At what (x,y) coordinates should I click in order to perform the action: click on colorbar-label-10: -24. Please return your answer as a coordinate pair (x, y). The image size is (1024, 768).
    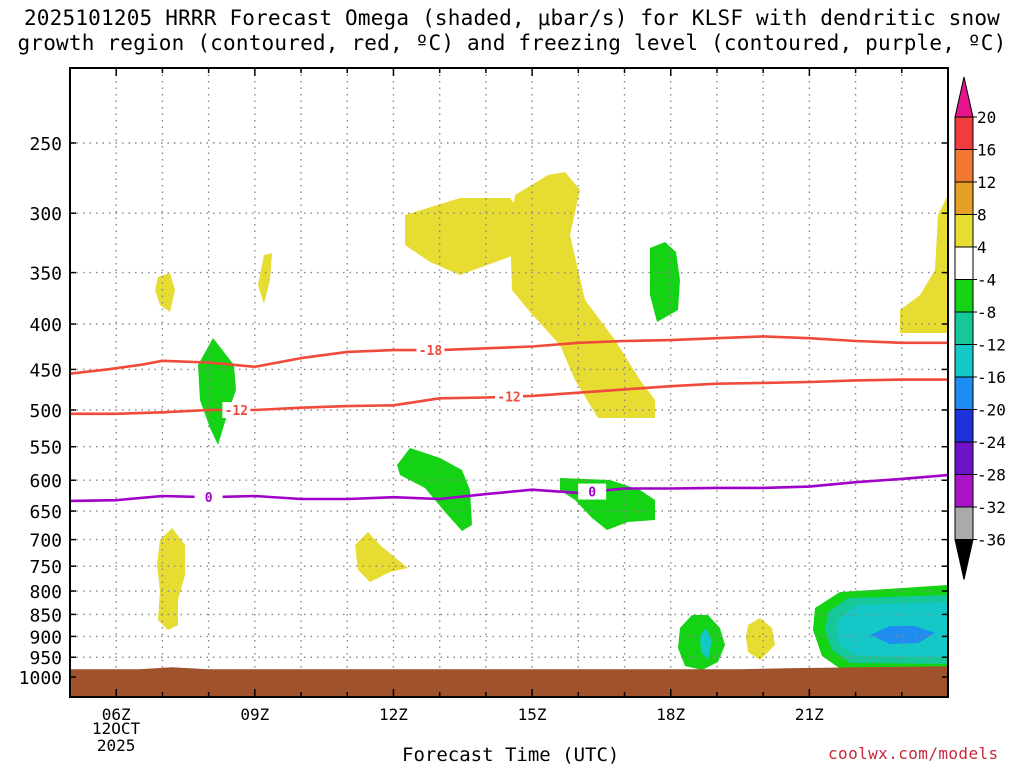
    Looking at the image, I should click on (991, 442).